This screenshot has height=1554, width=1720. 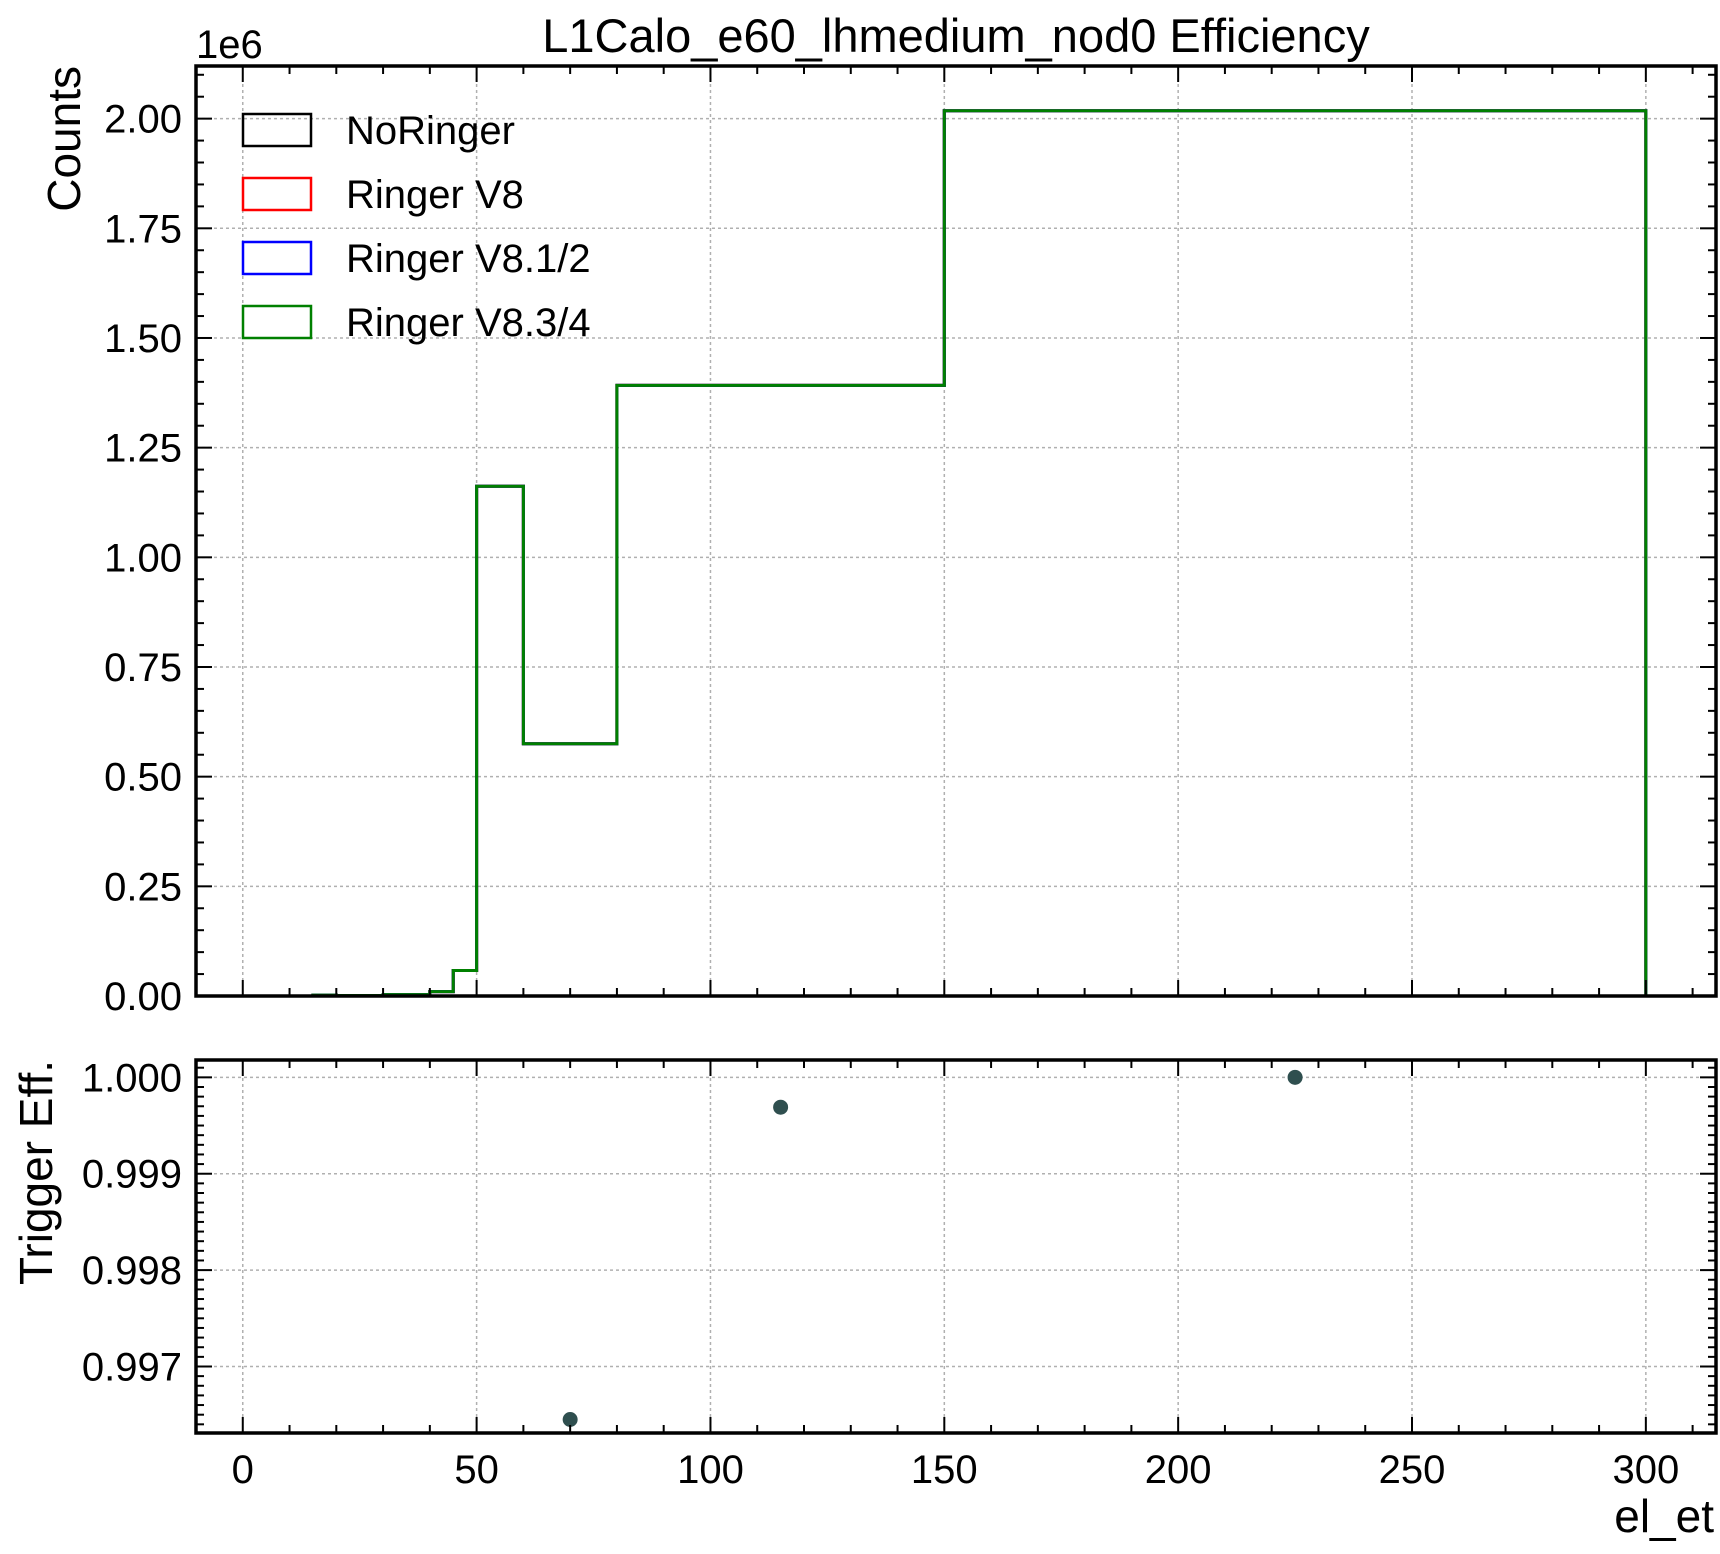 I want to click on top-panel-tick-labels: 0.00 0.25 0.50 0.75 1.00 1.25 1.50 1.75 2.00, so click(x=143, y=558).